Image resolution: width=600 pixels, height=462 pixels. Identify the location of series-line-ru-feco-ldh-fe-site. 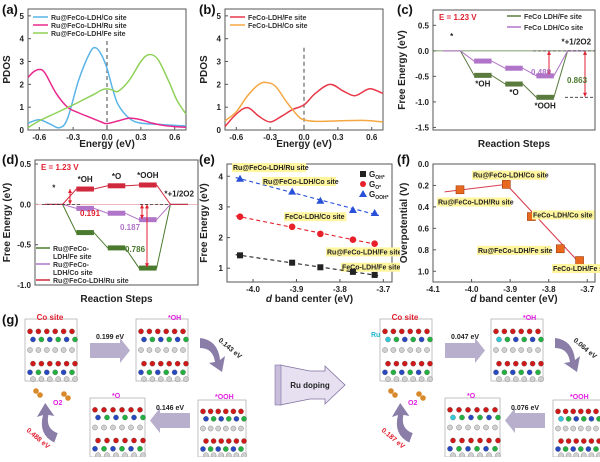
(107, 91).